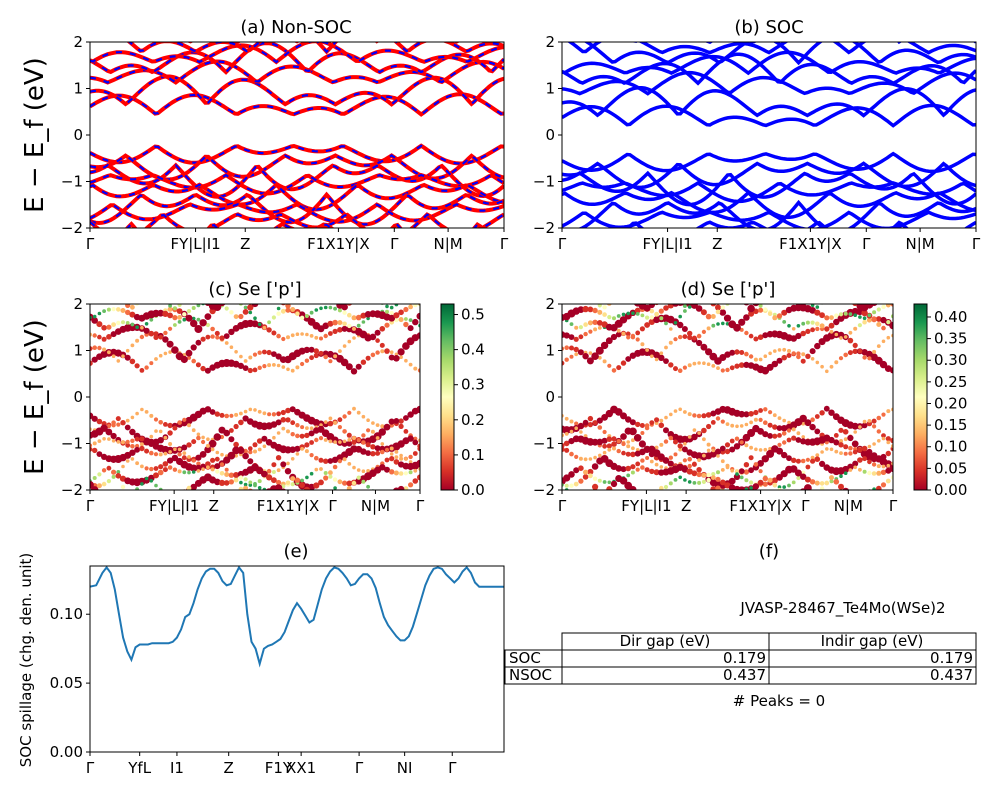 The height and width of the screenshot is (800, 1000). Describe the element at coordinates (420, 506) in the screenshot. I see `x-tick-label: Γ` at that location.